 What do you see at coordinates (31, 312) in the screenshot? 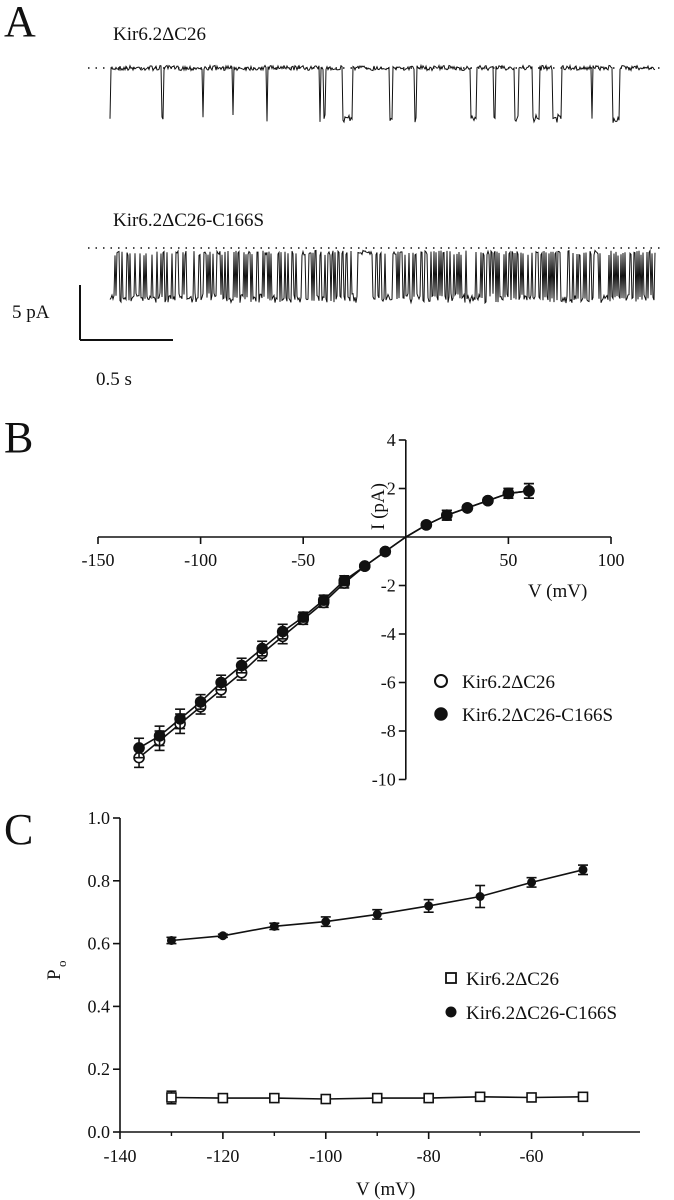
I see `scale-current-label: 5 pA` at bounding box center [31, 312].